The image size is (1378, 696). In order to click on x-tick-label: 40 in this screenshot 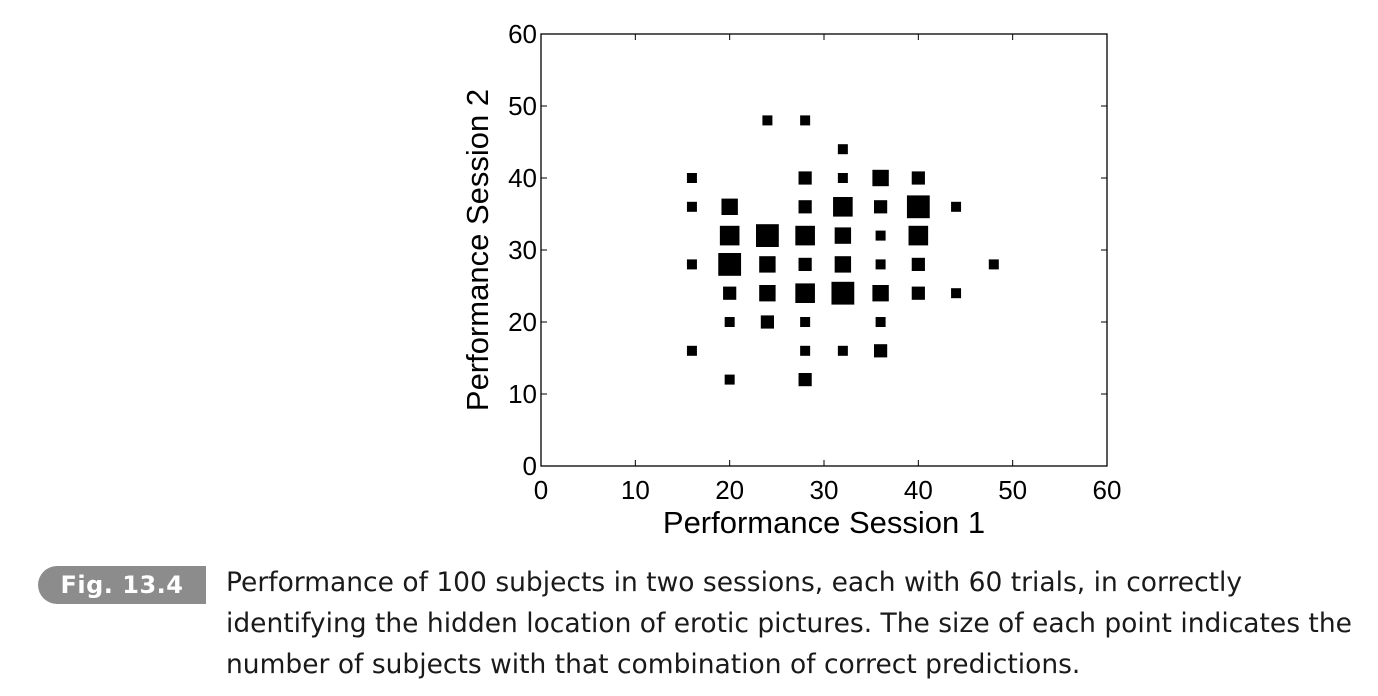, I will do `click(918, 490)`.